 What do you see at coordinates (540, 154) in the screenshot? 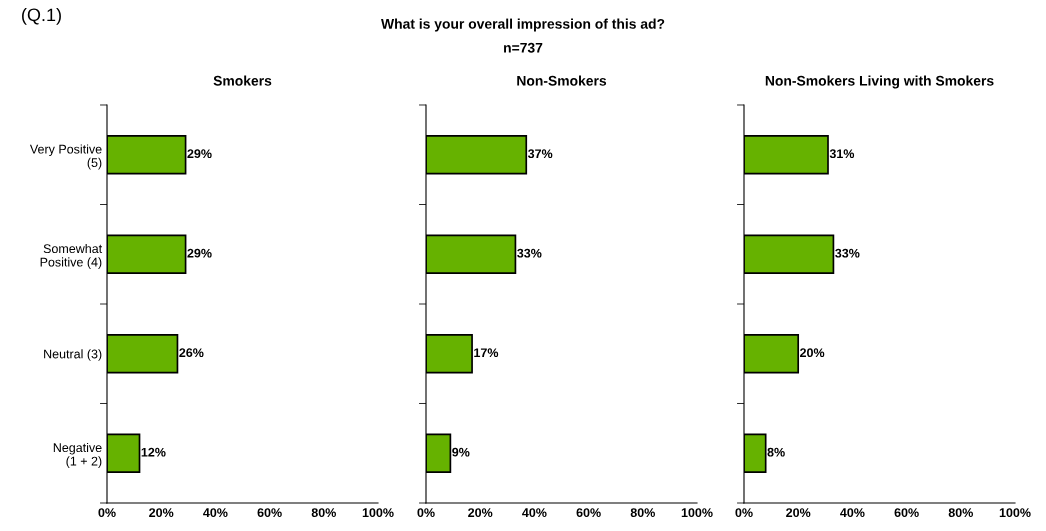
I see `data-label: 37%` at bounding box center [540, 154].